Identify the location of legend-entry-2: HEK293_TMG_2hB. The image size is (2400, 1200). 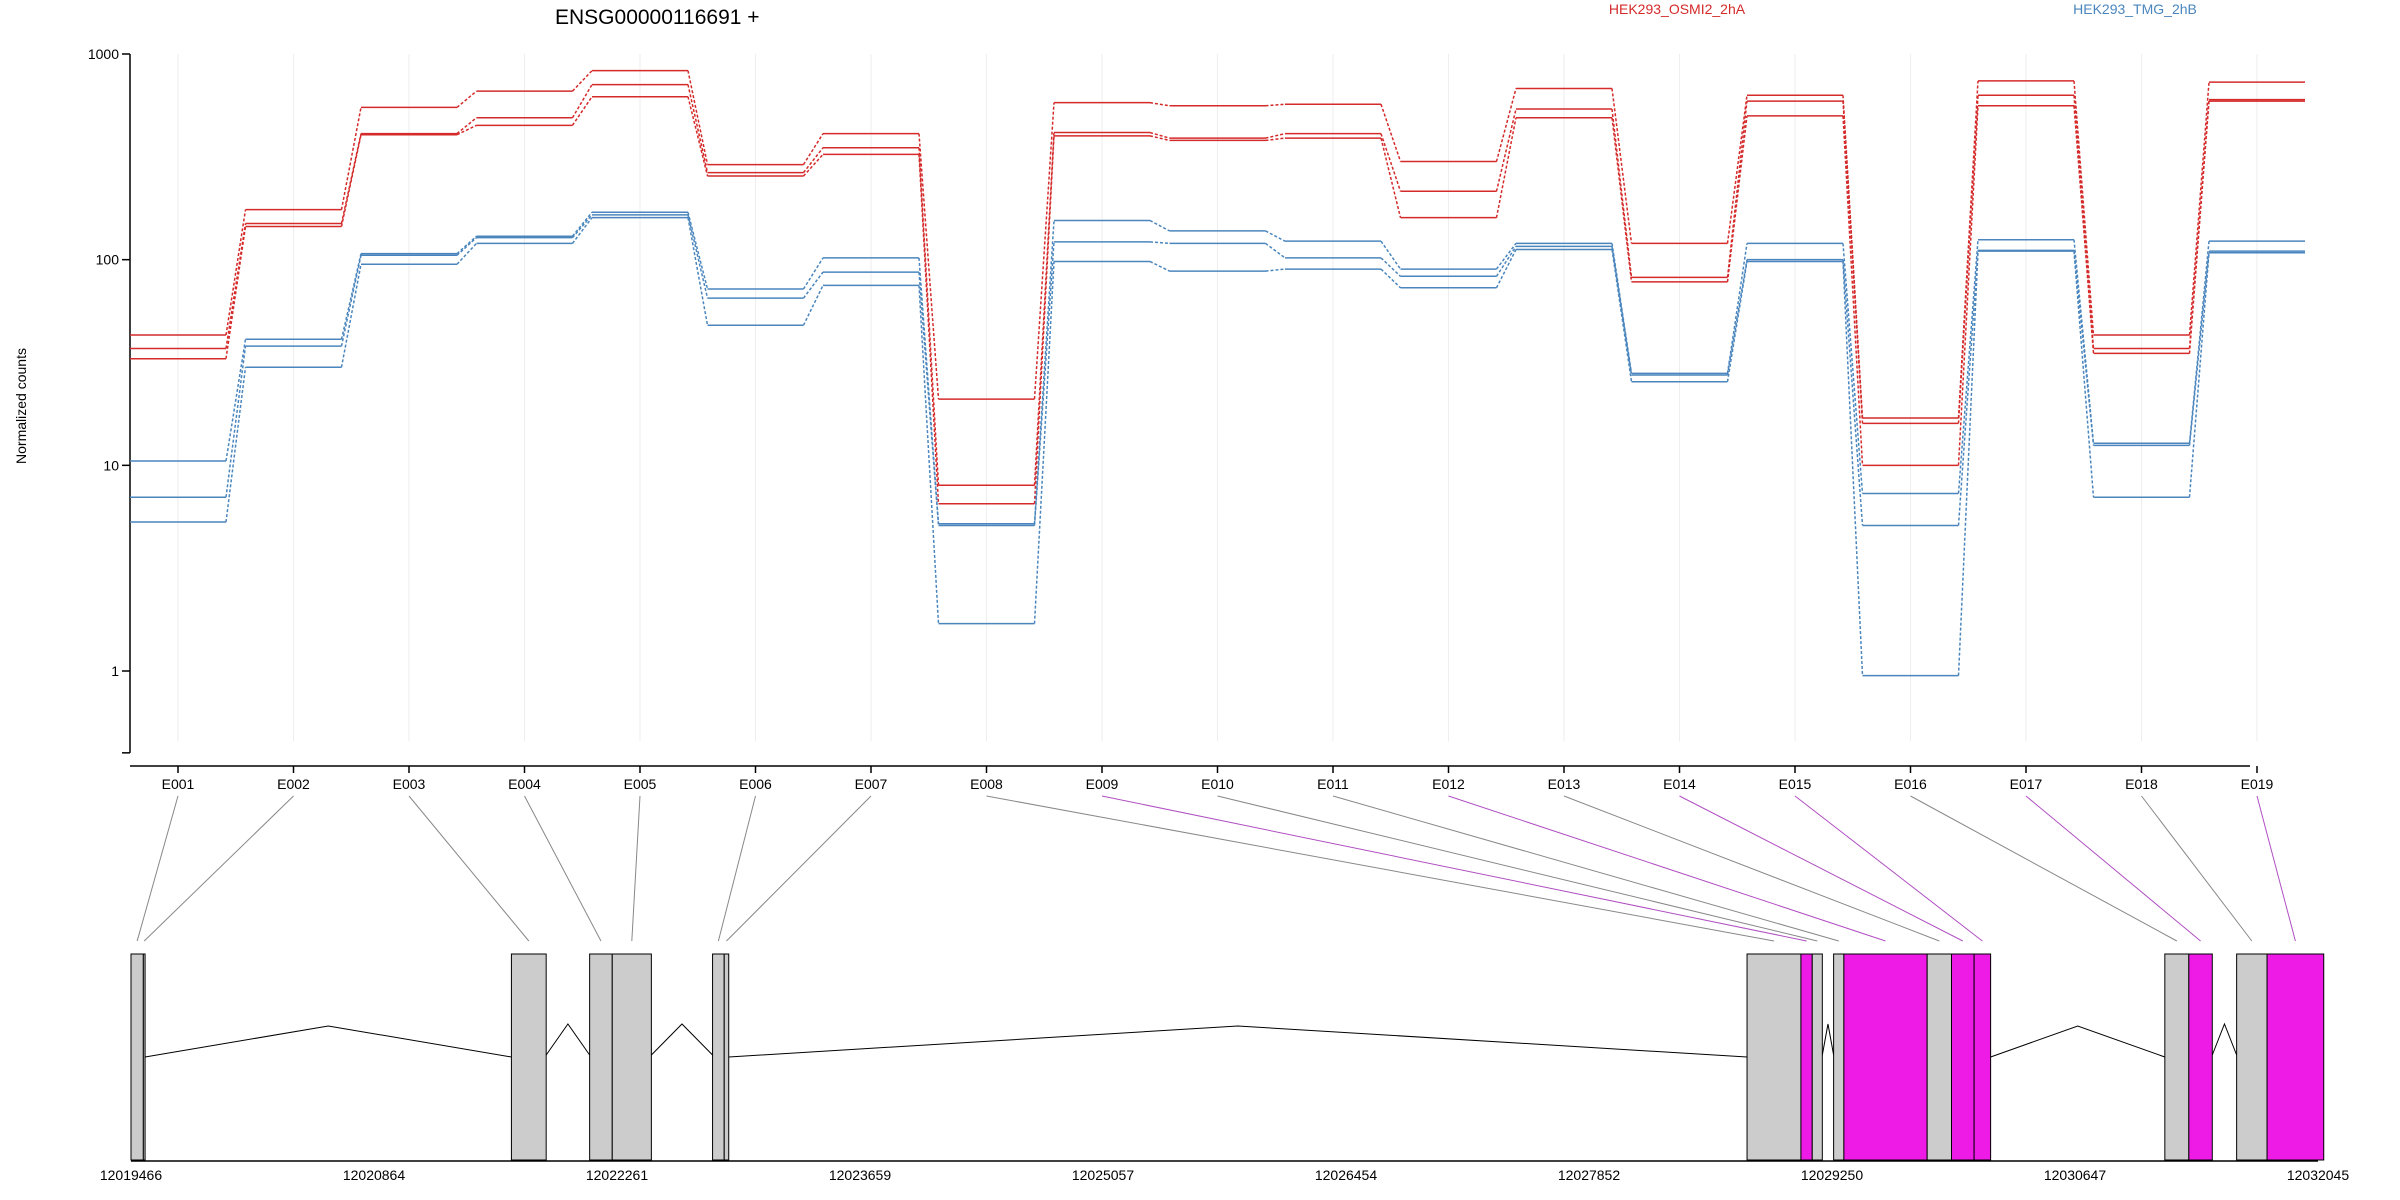
(2135, 9).